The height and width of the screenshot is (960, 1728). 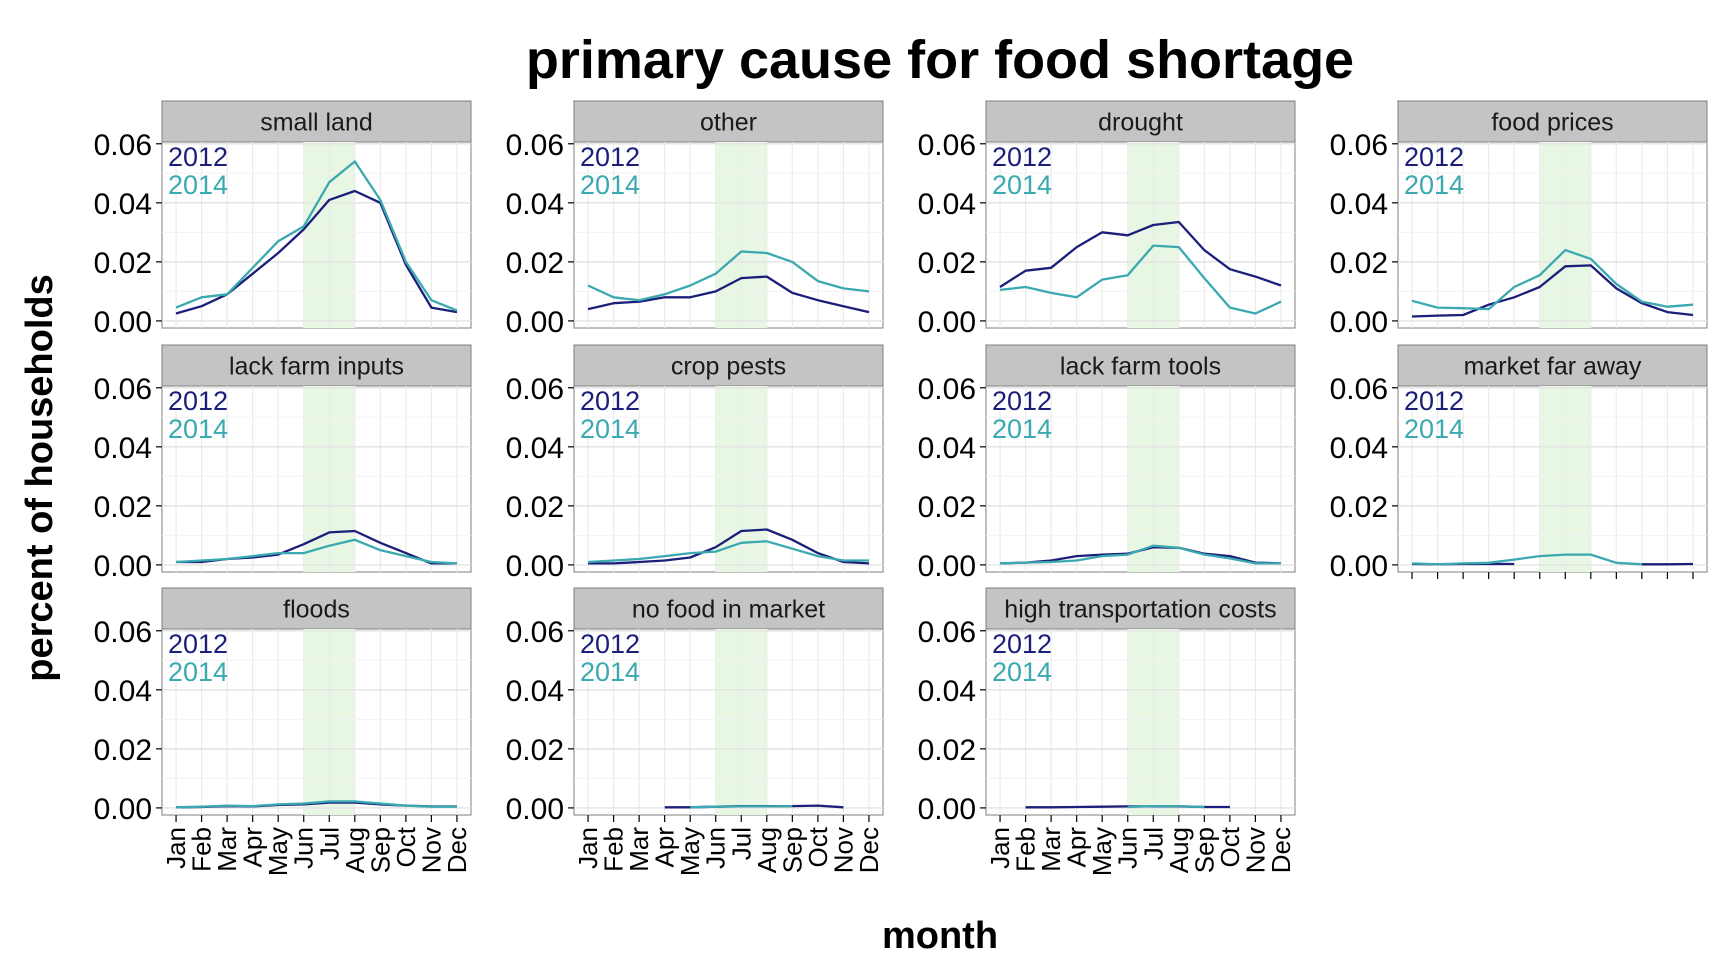 I want to click on strip-label: small land, so click(x=316, y=123).